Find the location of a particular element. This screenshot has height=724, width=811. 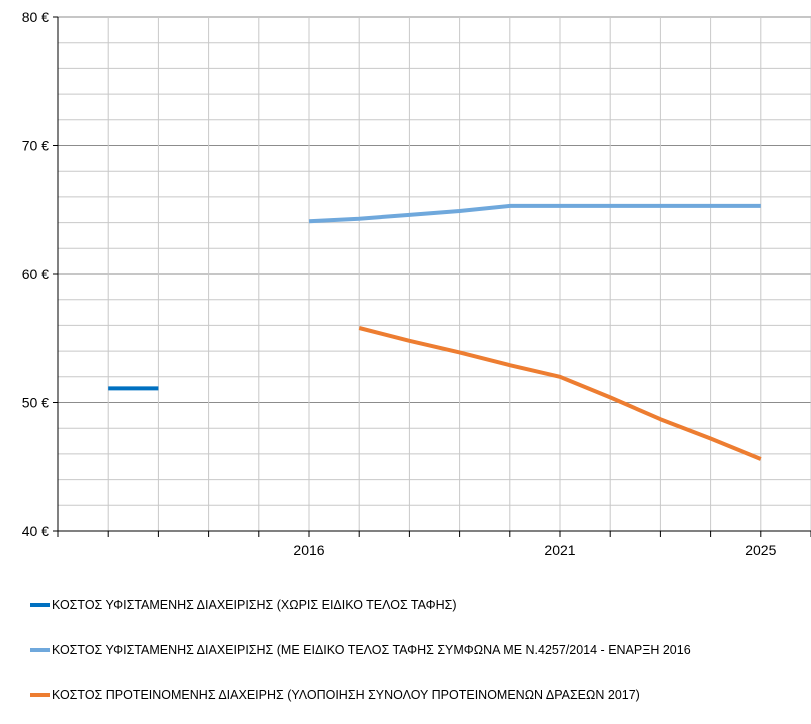

x-tick-label: 2025 is located at coordinates (760, 550).